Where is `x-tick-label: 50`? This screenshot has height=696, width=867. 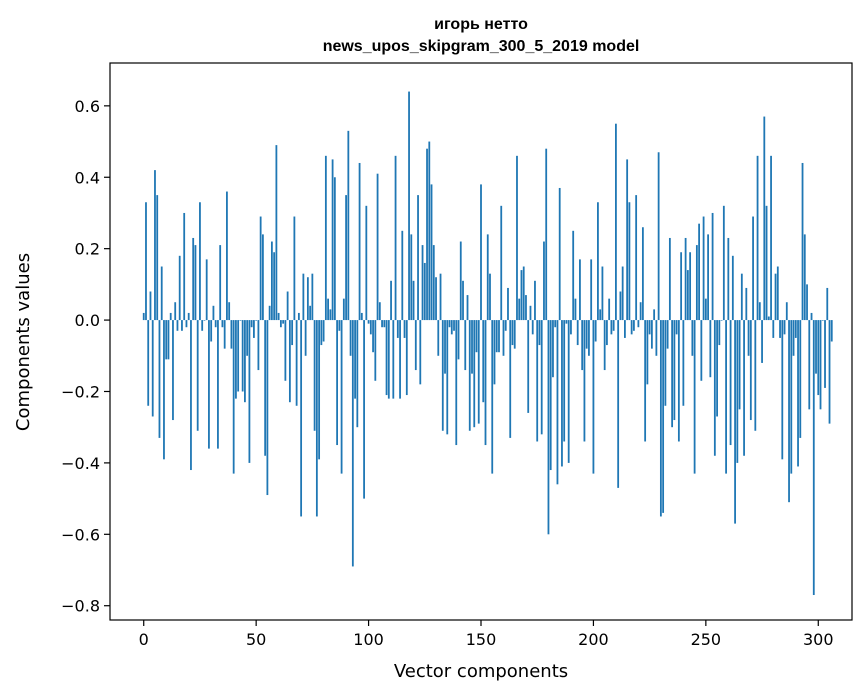
x-tick-label: 50 is located at coordinates (256, 639).